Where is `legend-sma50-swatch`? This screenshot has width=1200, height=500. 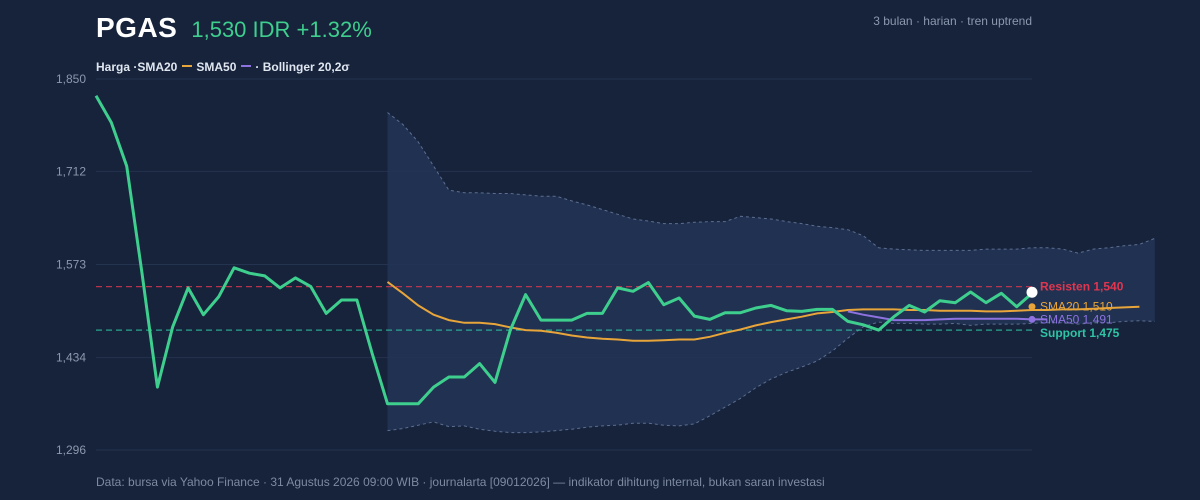 legend-sma50-swatch is located at coordinates (246, 66).